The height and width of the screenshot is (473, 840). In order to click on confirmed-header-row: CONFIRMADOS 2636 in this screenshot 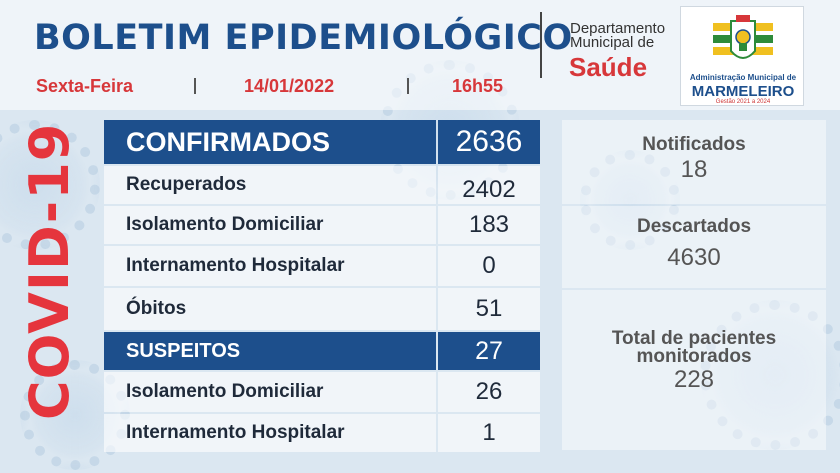, I will do `click(322, 142)`.